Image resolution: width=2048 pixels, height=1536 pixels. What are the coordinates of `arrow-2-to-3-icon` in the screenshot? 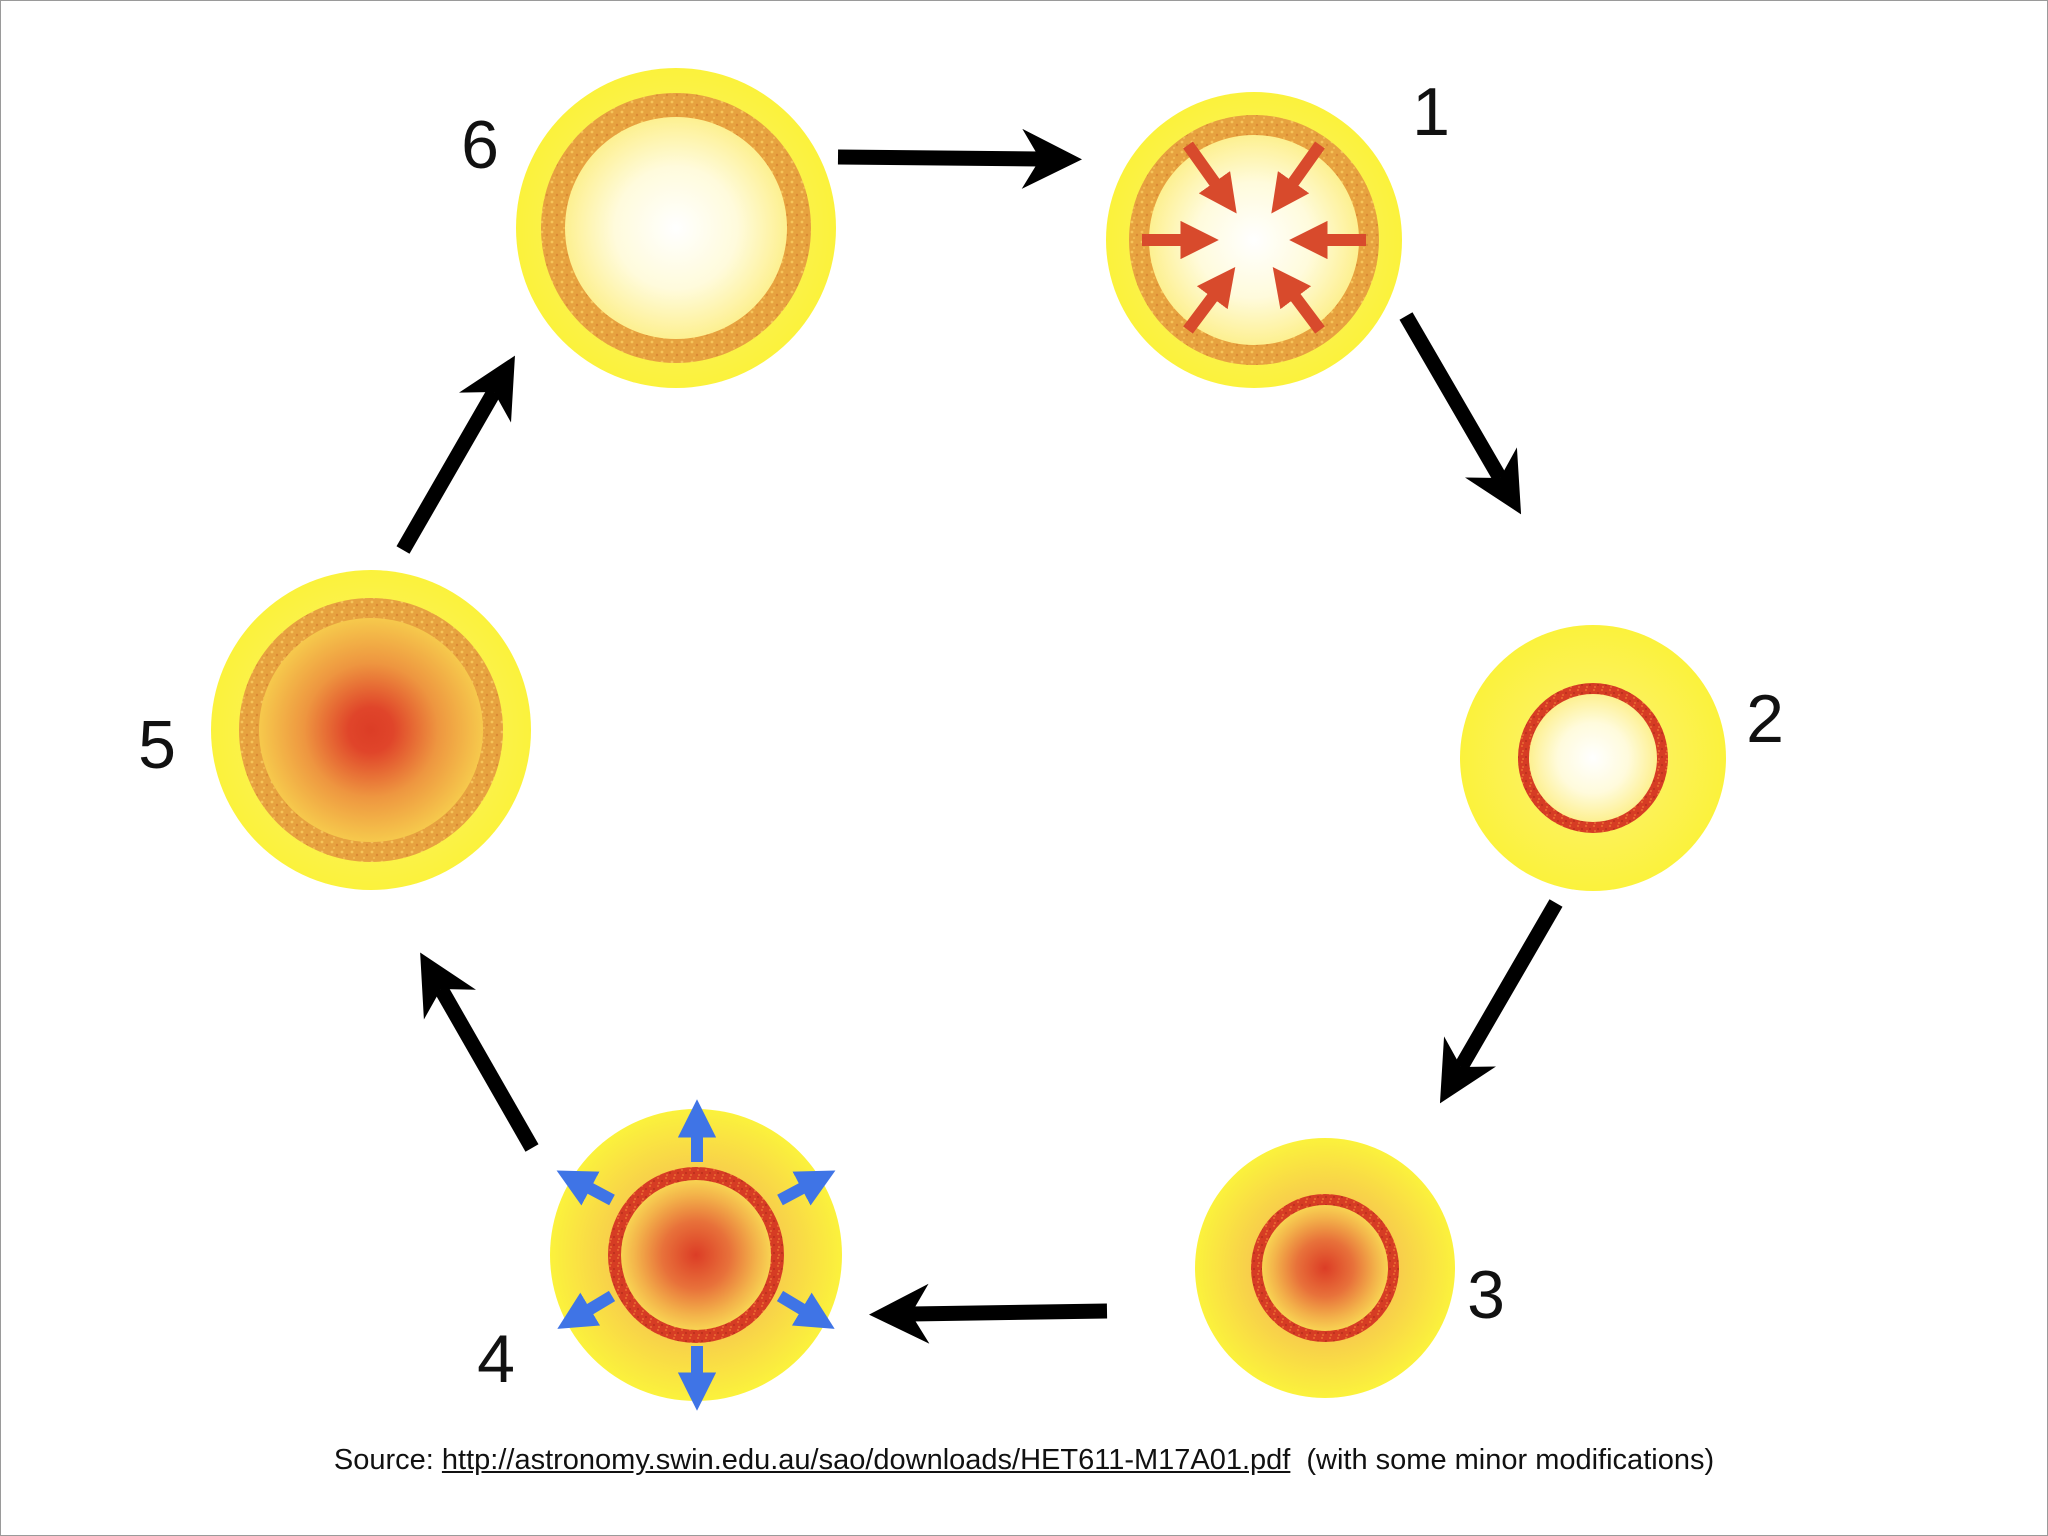 It's located at (1501, 1001).